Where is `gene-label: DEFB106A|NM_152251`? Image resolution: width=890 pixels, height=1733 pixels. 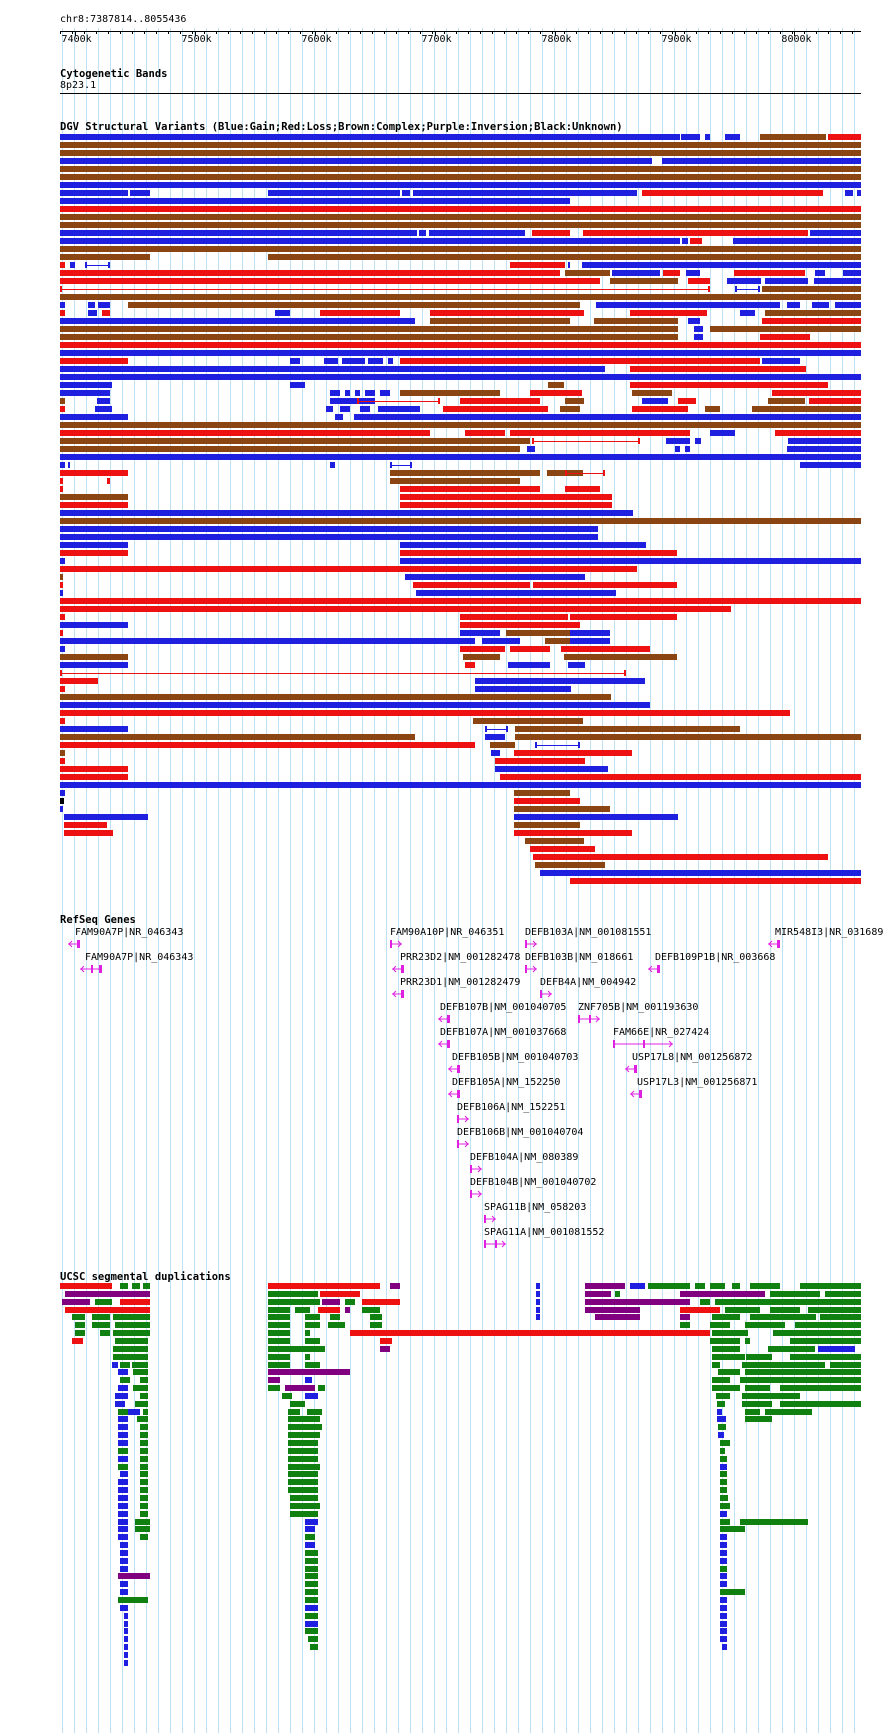 gene-label: DEFB106A|NM_152251 is located at coordinates (511, 1107).